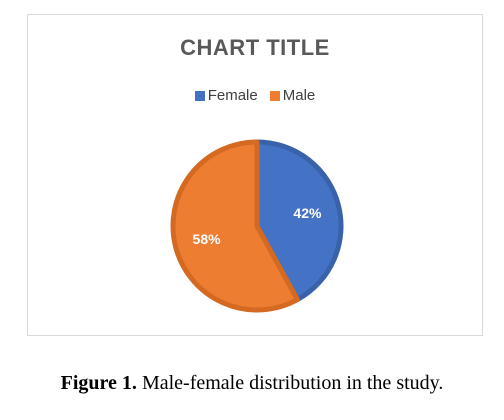 This screenshot has width=504, height=420. What do you see at coordinates (232, 95) in the screenshot?
I see `legend-label-female: Female` at bounding box center [232, 95].